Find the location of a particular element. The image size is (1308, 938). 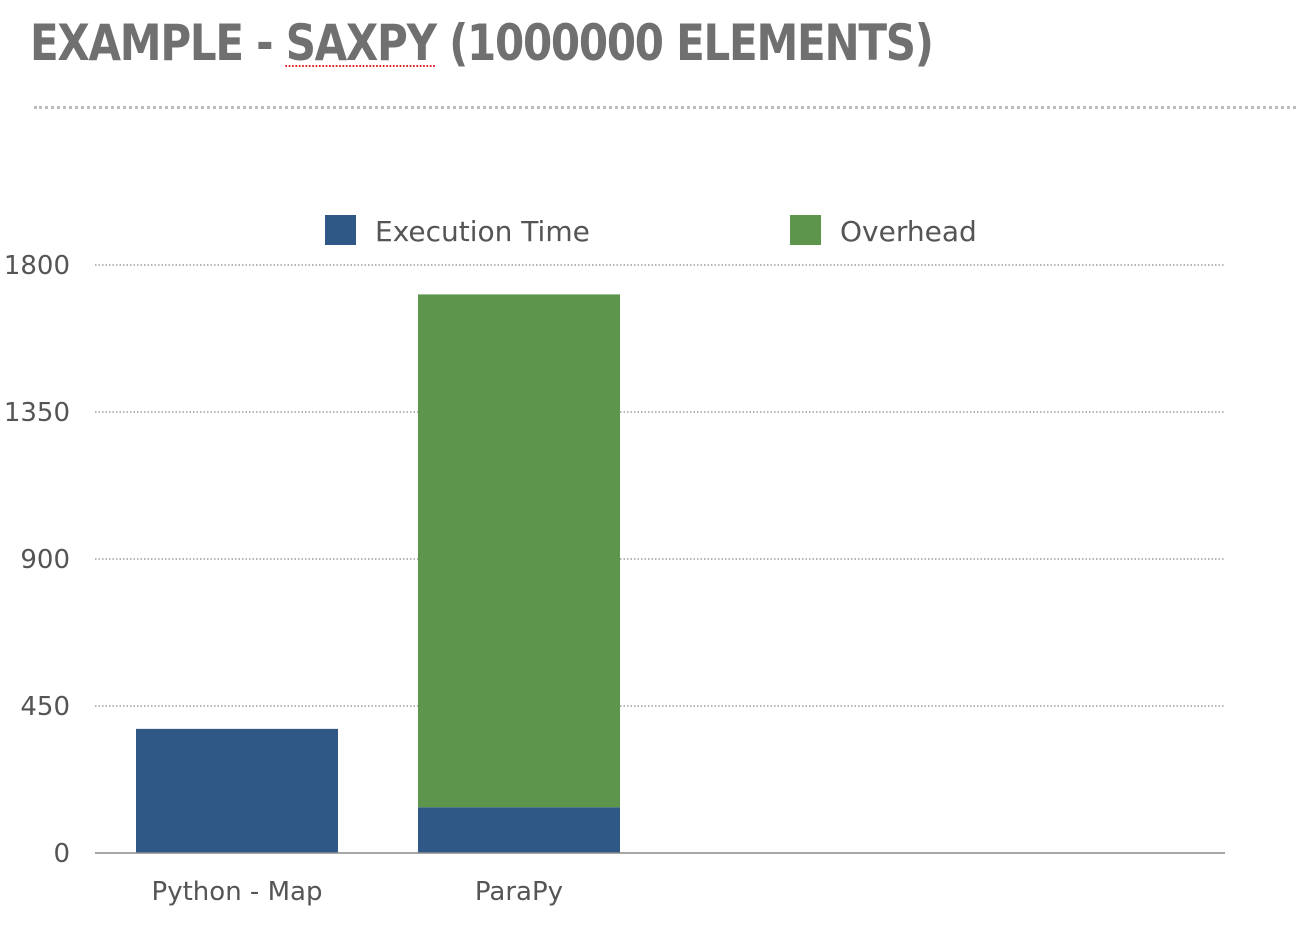

legend-label: Overhead is located at coordinates (908, 231).